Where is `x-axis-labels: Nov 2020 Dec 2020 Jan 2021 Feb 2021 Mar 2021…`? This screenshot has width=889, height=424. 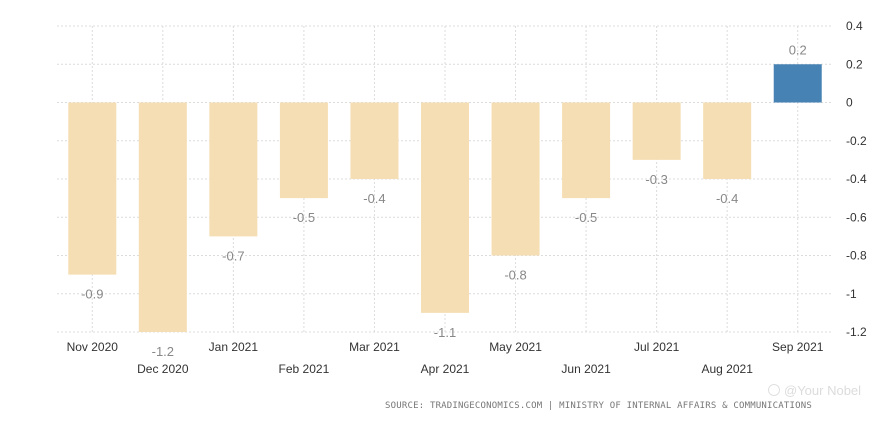 x-axis-labels: Nov 2020 Dec 2020 Jan 2021 Feb 2021 Mar 2021… is located at coordinates (445, 358).